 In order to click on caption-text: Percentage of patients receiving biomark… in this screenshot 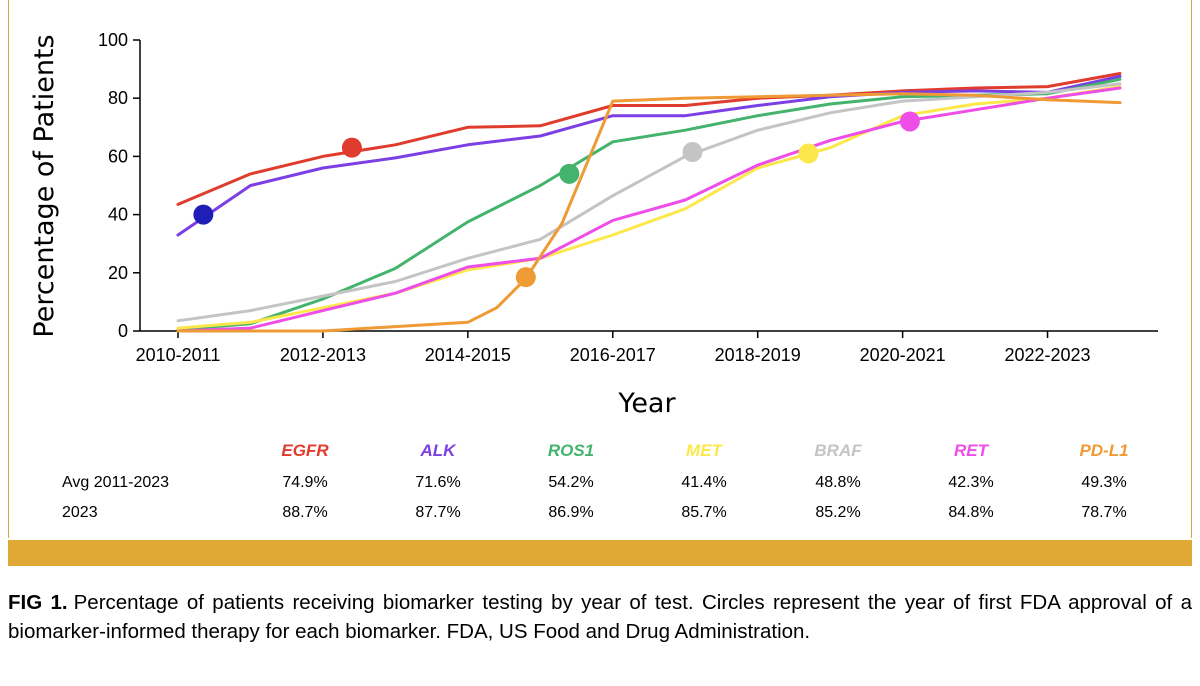, I will do `click(600, 617)`.